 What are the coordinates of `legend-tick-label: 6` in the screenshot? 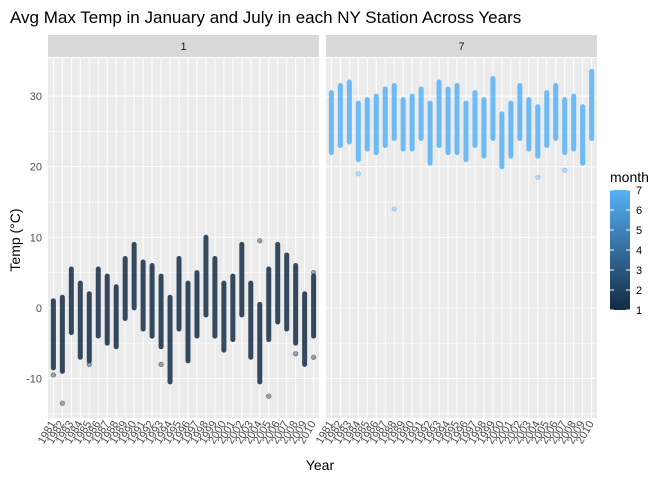 It's located at (639, 211).